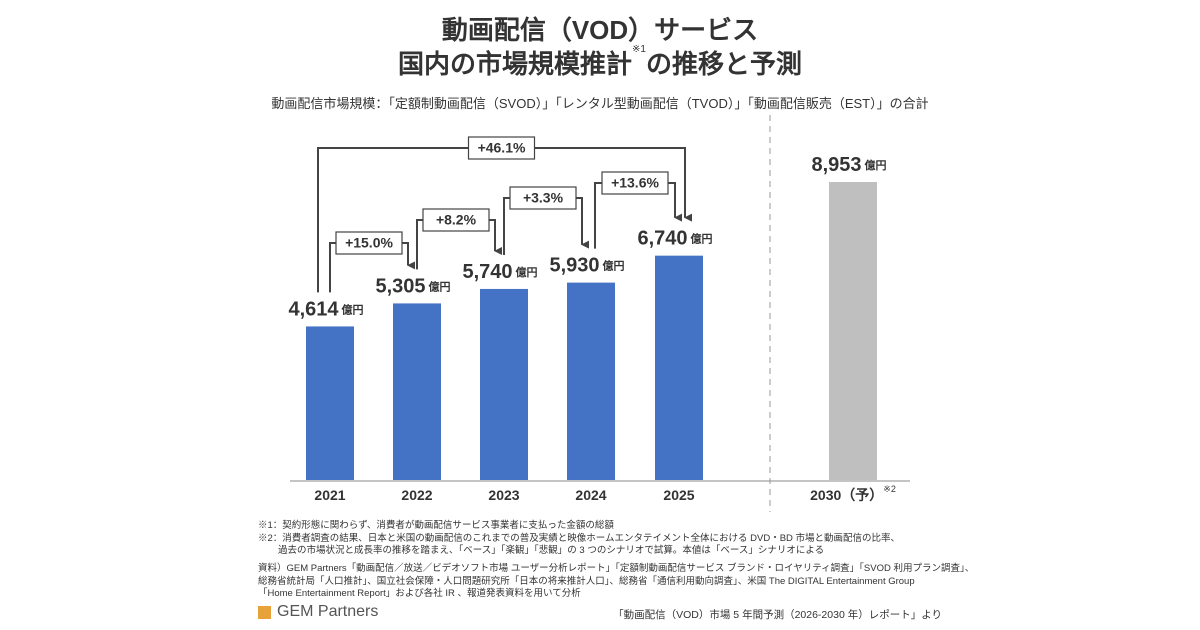  I want to click on x-tick-label: 2022, so click(416, 495).